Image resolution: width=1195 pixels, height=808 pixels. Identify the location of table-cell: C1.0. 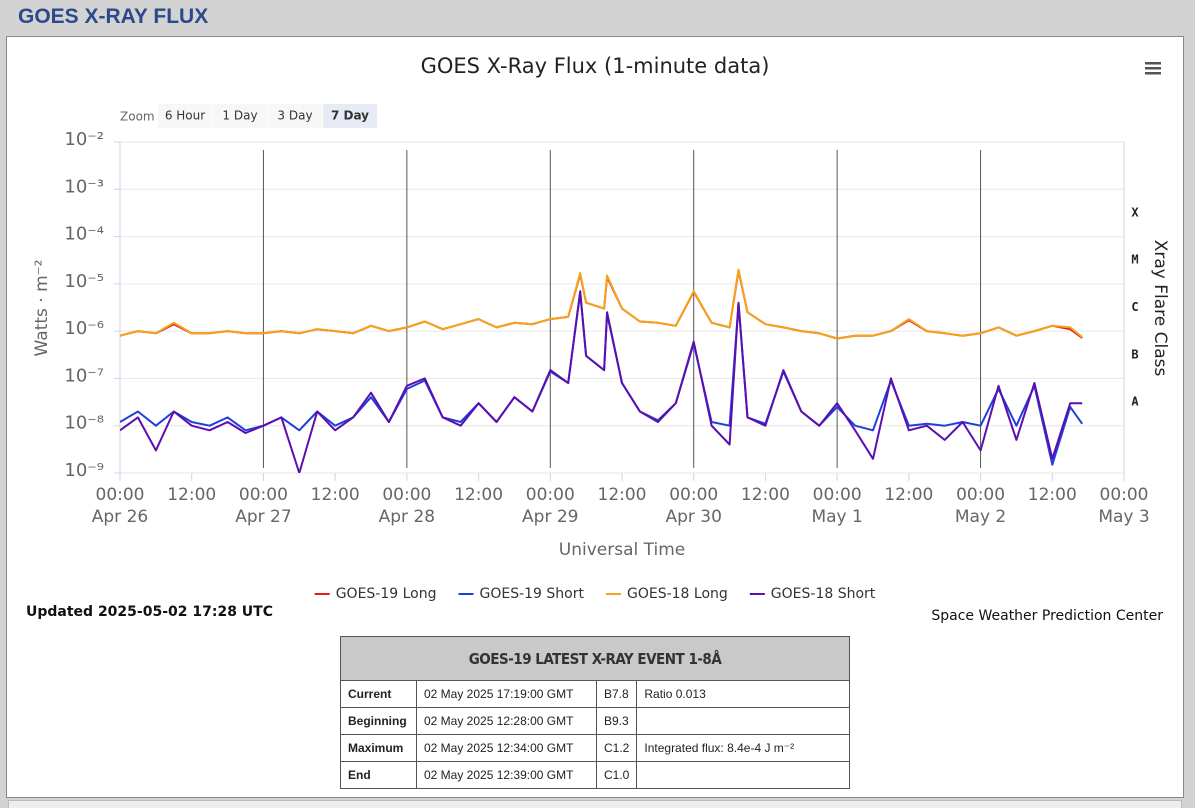
(616, 775).